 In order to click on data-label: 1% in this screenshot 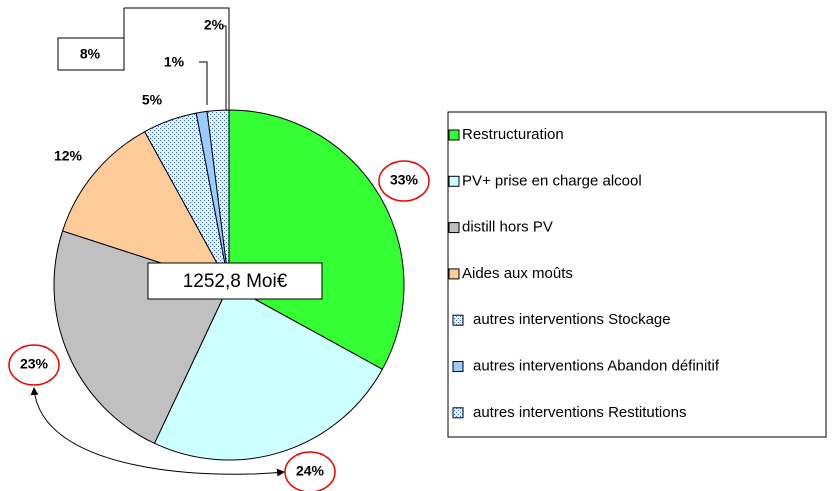, I will do `click(174, 62)`.